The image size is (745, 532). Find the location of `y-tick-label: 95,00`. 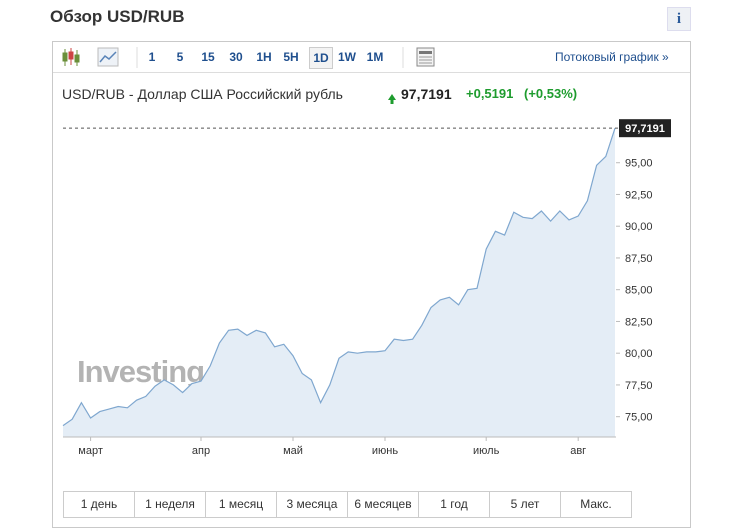

y-tick-label: 95,00 is located at coordinates (639, 164).